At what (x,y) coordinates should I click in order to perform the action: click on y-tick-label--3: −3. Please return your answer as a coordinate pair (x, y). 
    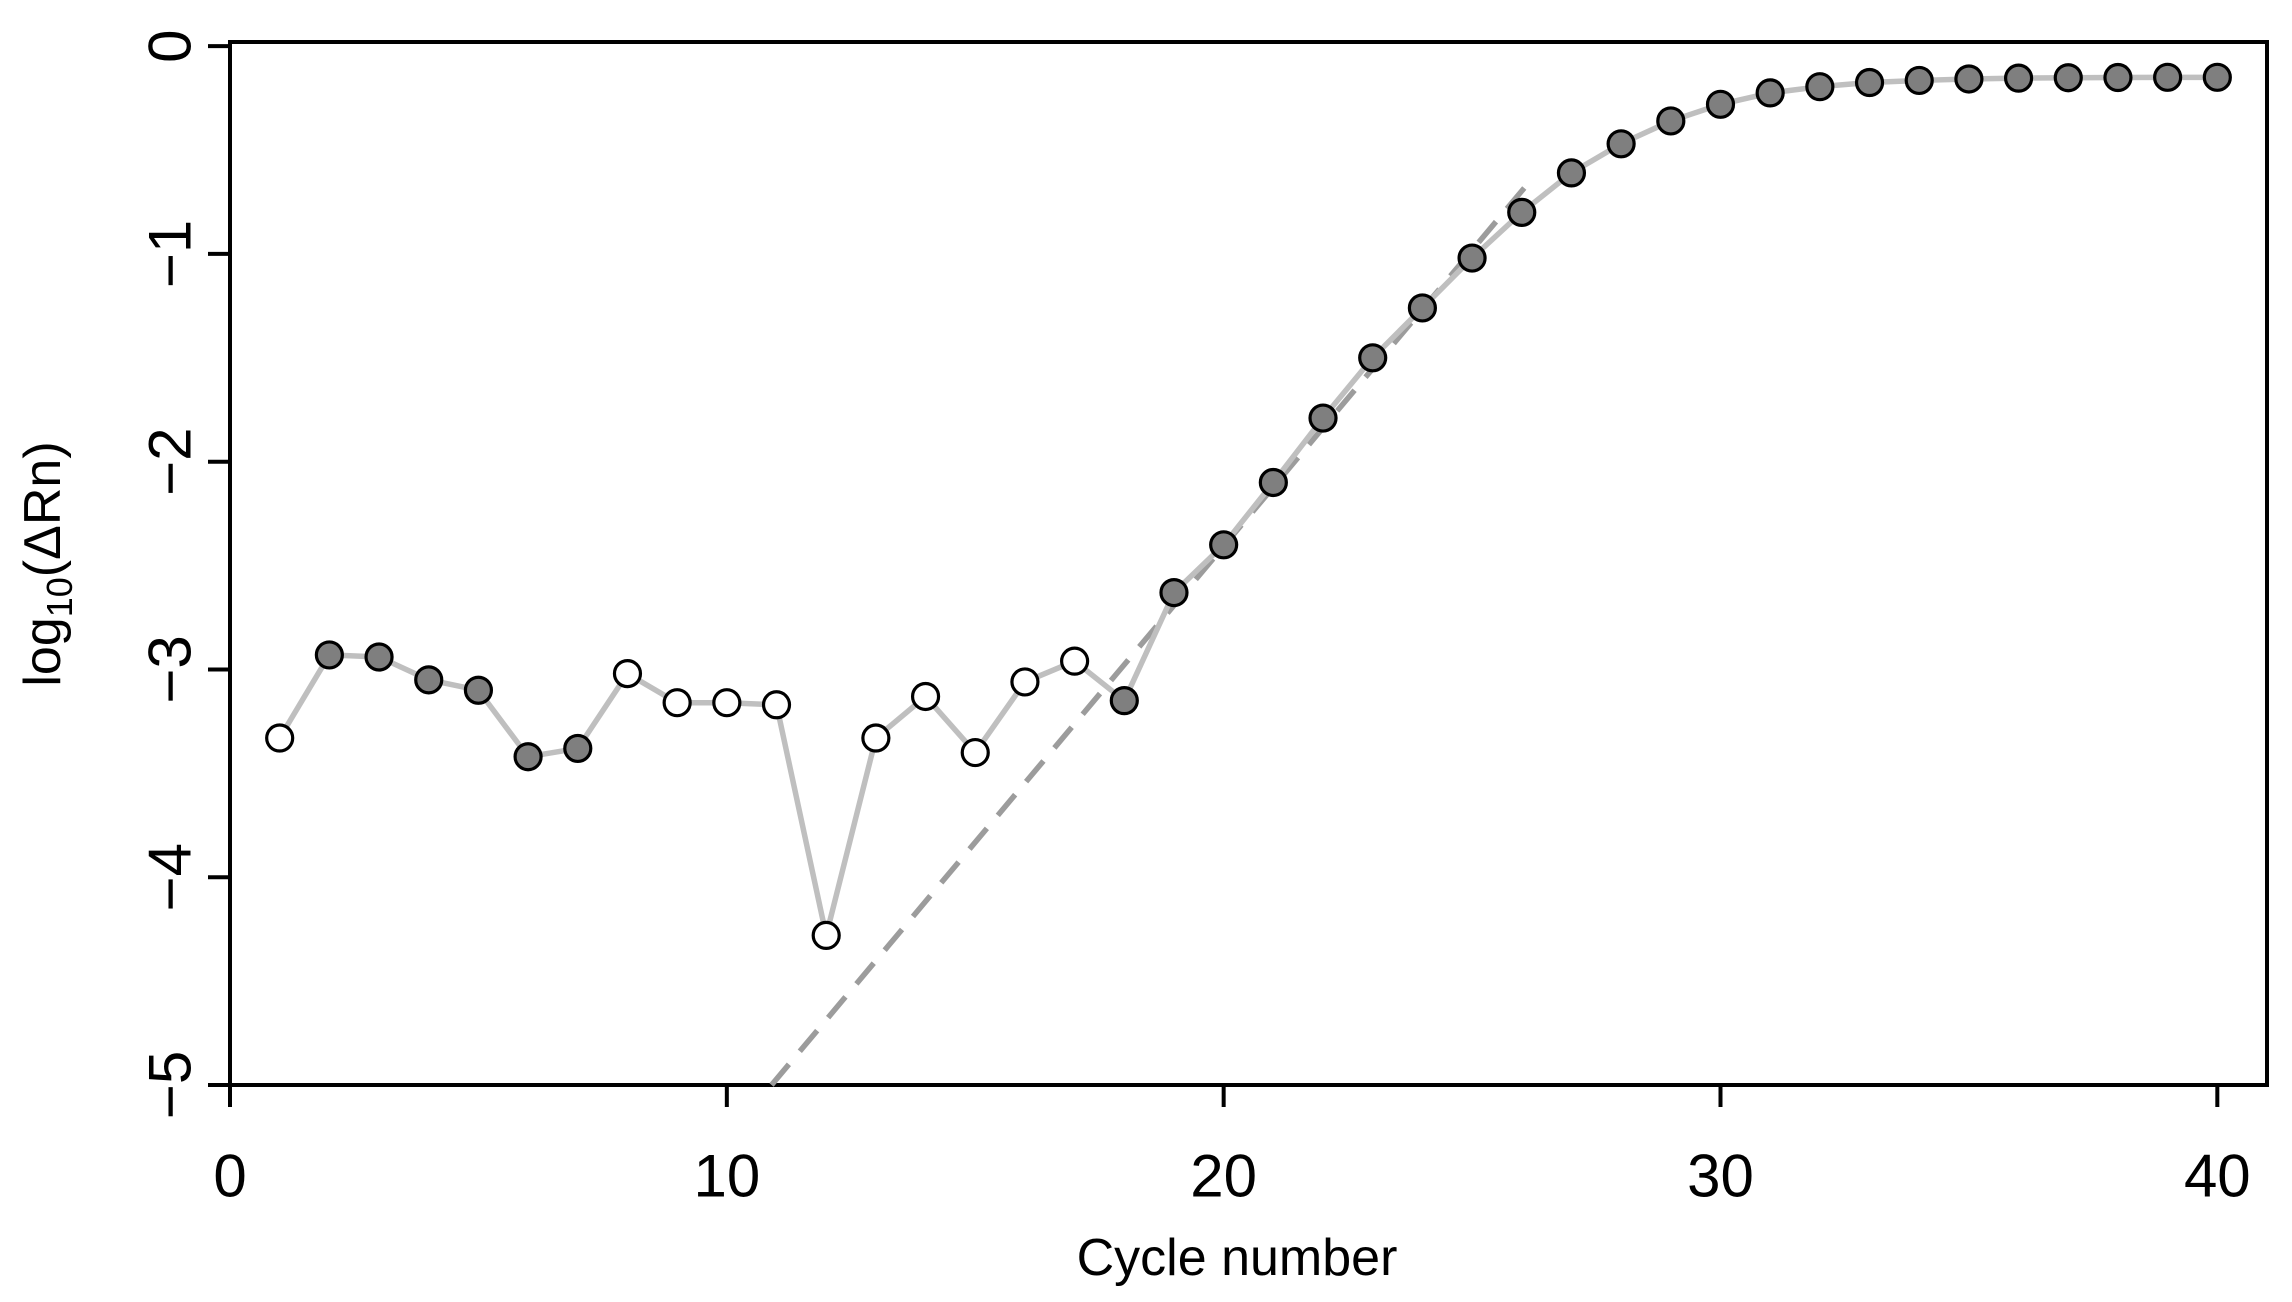
    Looking at the image, I should click on (170, 669).